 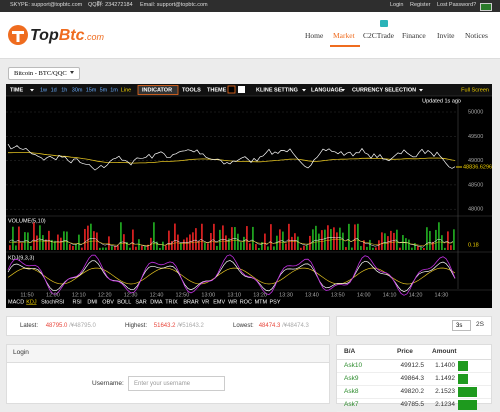 What do you see at coordinates (46, 5) in the screenshot?
I see `skype: SKYPE: support@topbtc.com` at bounding box center [46, 5].